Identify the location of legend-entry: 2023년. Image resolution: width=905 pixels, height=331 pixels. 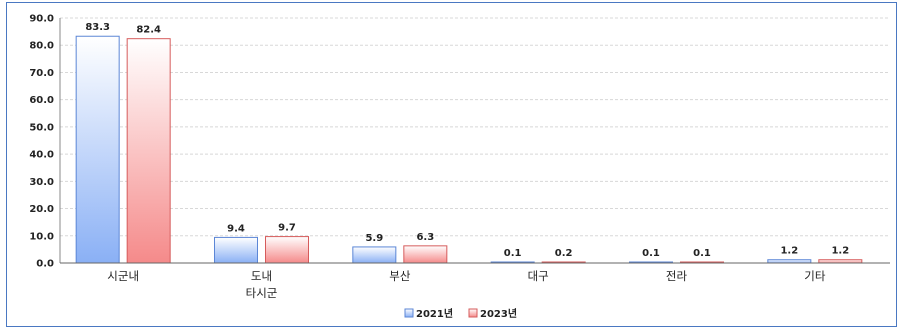
(498, 313).